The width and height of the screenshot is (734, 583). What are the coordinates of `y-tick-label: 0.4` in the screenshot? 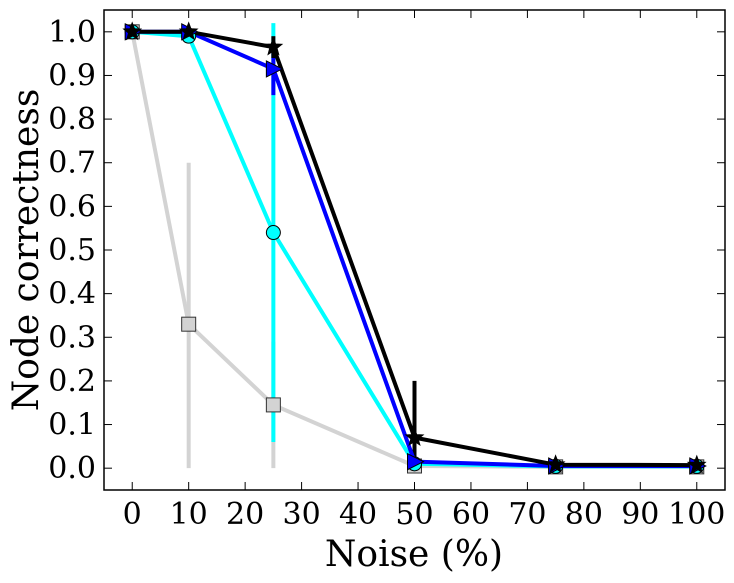 It's located at (72, 294).